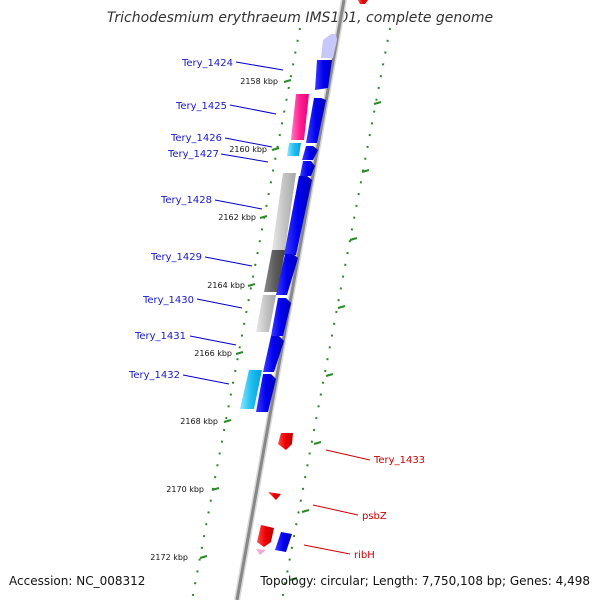 The image size is (600, 600). I want to click on kbp-label-2172: 2172 kbp, so click(169, 557).